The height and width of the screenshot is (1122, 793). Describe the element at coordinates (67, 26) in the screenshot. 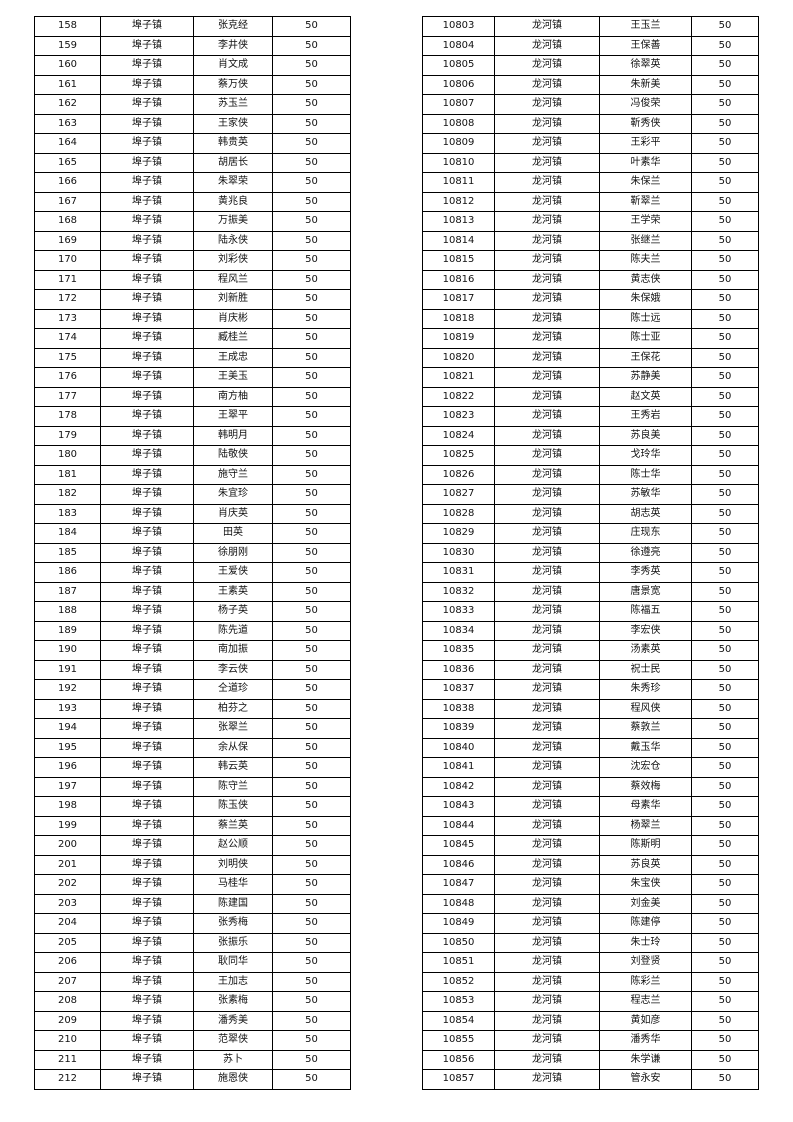

I see `row-number-cell: 158` at that location.